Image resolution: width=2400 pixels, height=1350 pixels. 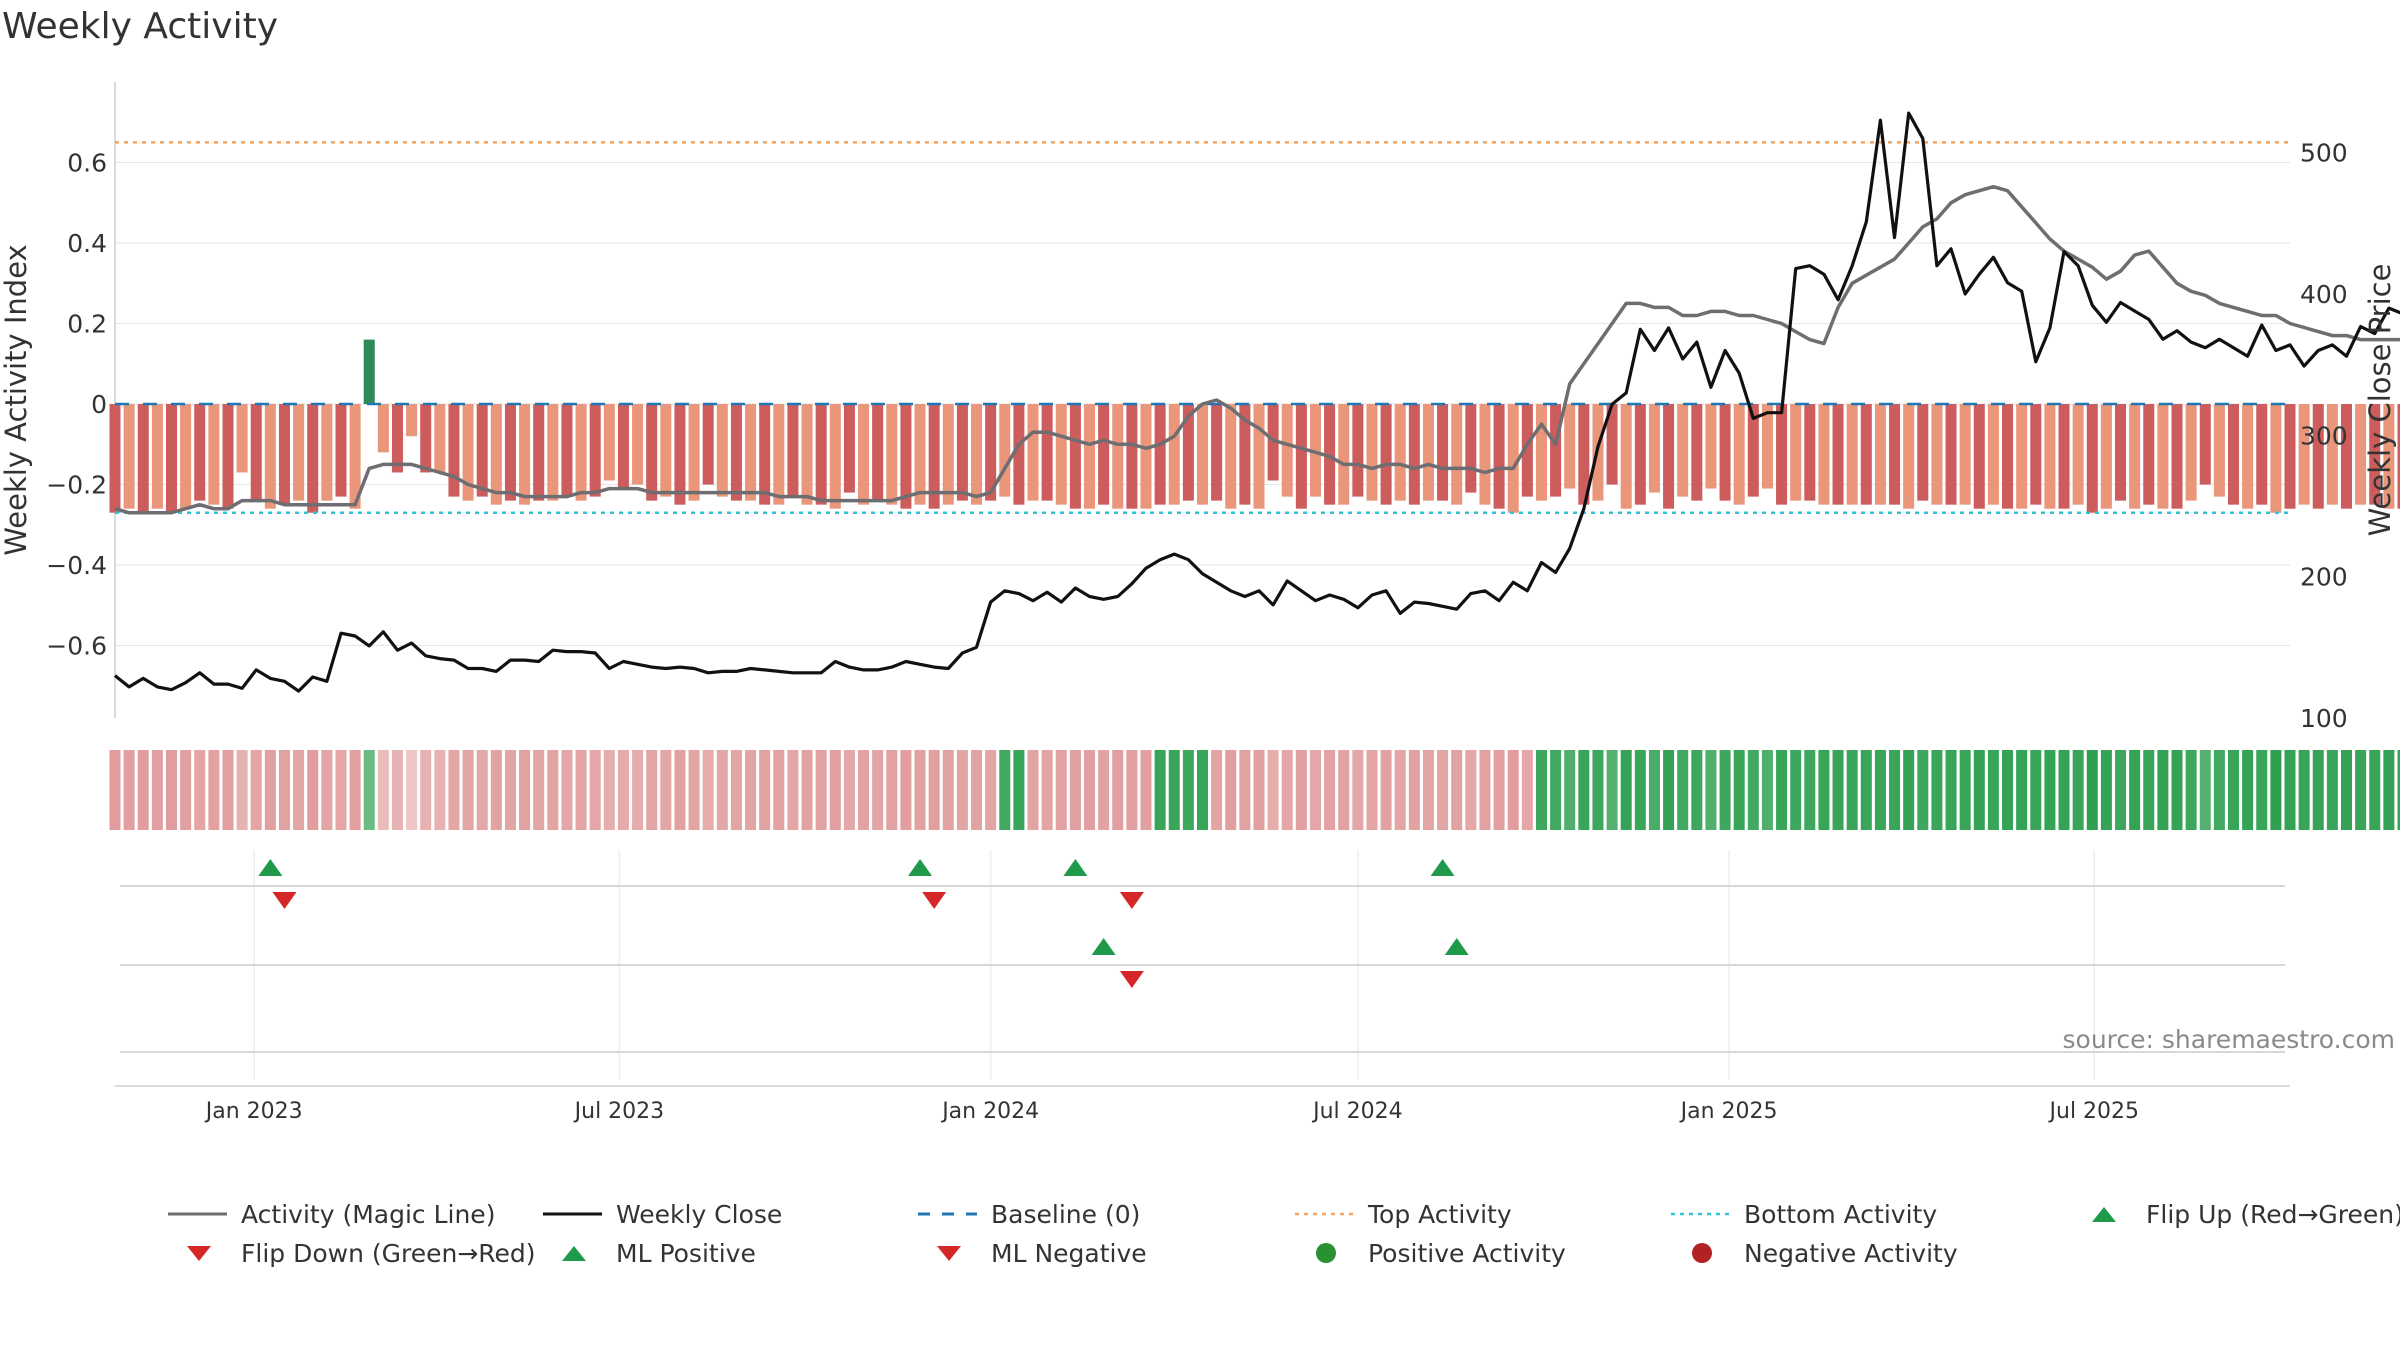 What do you see at coordinates (2235, 1214) in the screenshot?
I see `legend-item: Flip Up (Red→Green)` at bounding box center [2235, 1214].